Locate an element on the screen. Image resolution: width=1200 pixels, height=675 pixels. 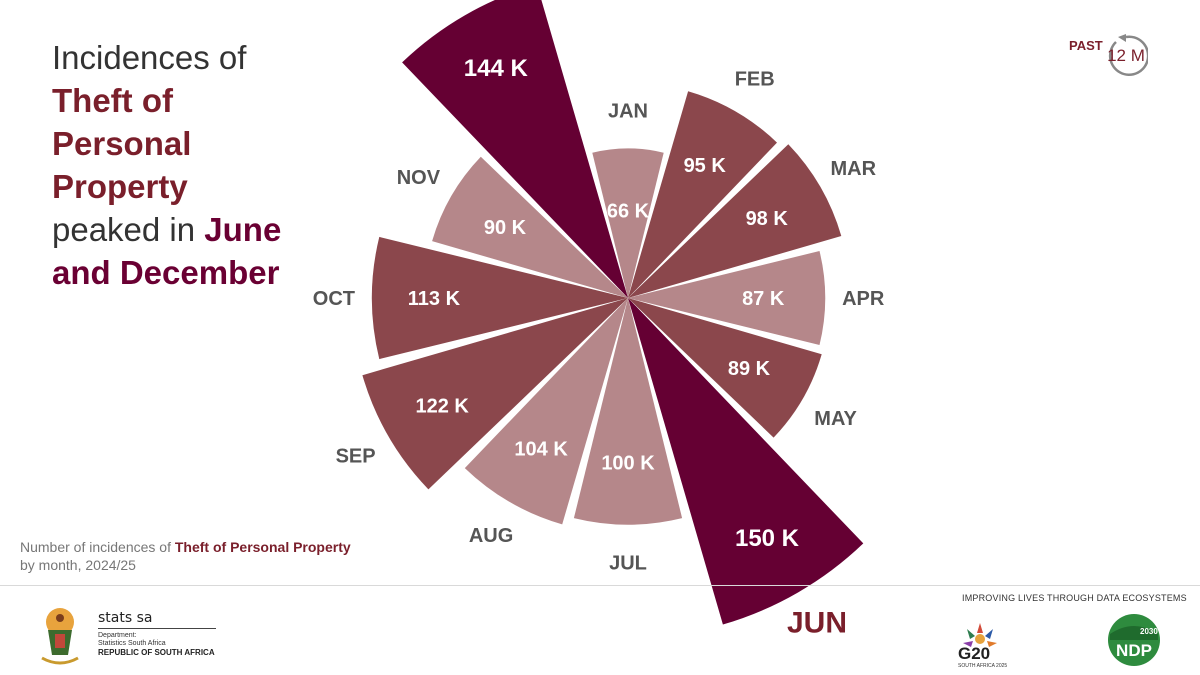
month-label-may: MAY is located at coordinates (835, 419).